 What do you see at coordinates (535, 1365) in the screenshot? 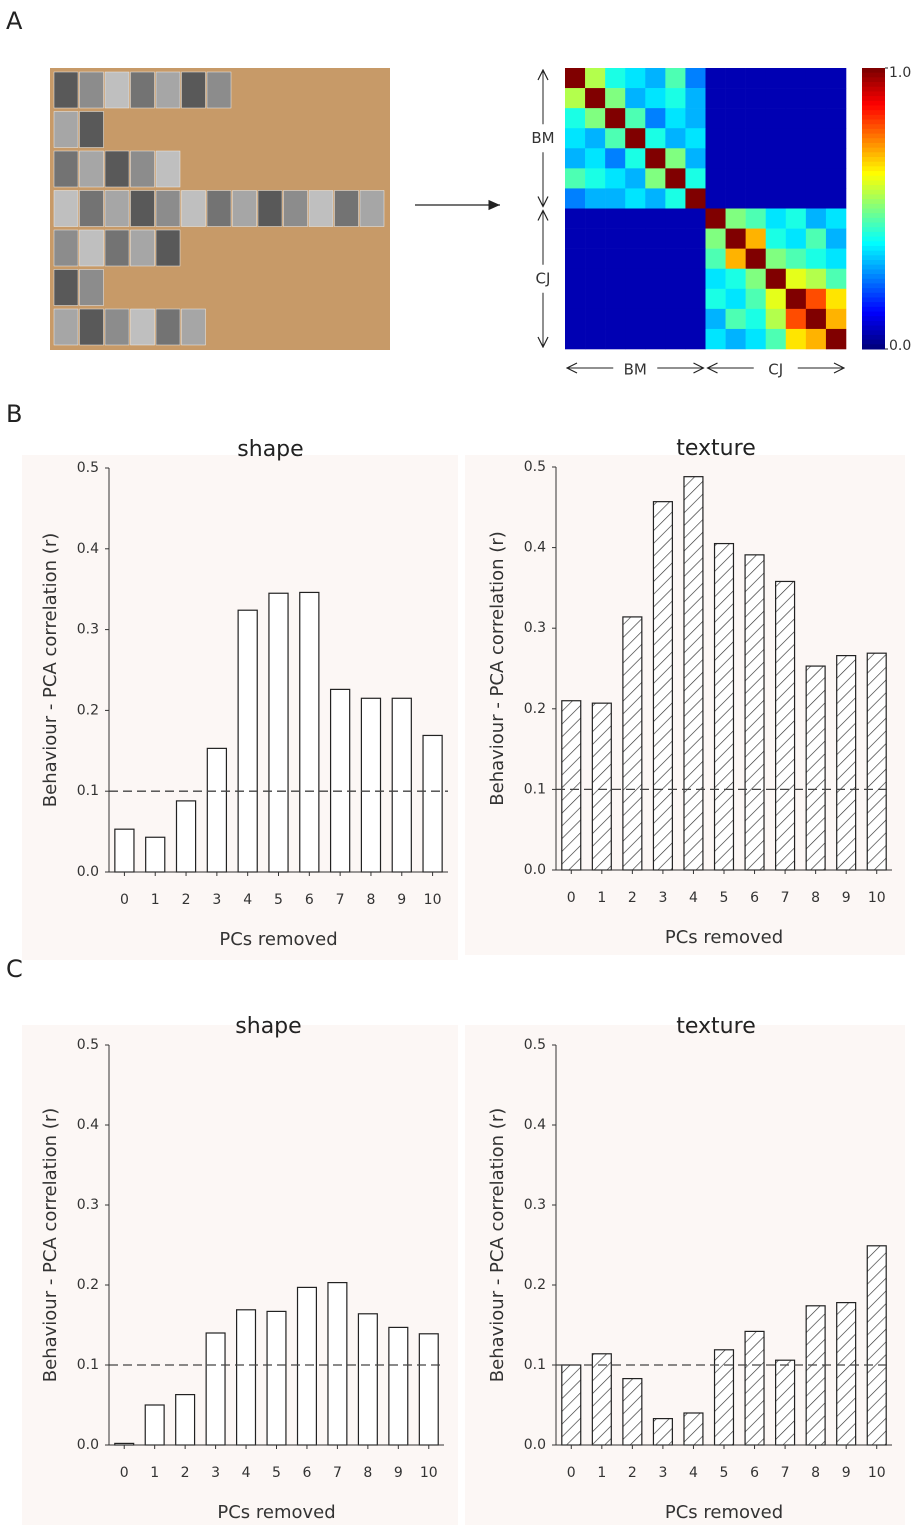
I see `y-tick-label: 0.1` at bounding box center [535, 1365].